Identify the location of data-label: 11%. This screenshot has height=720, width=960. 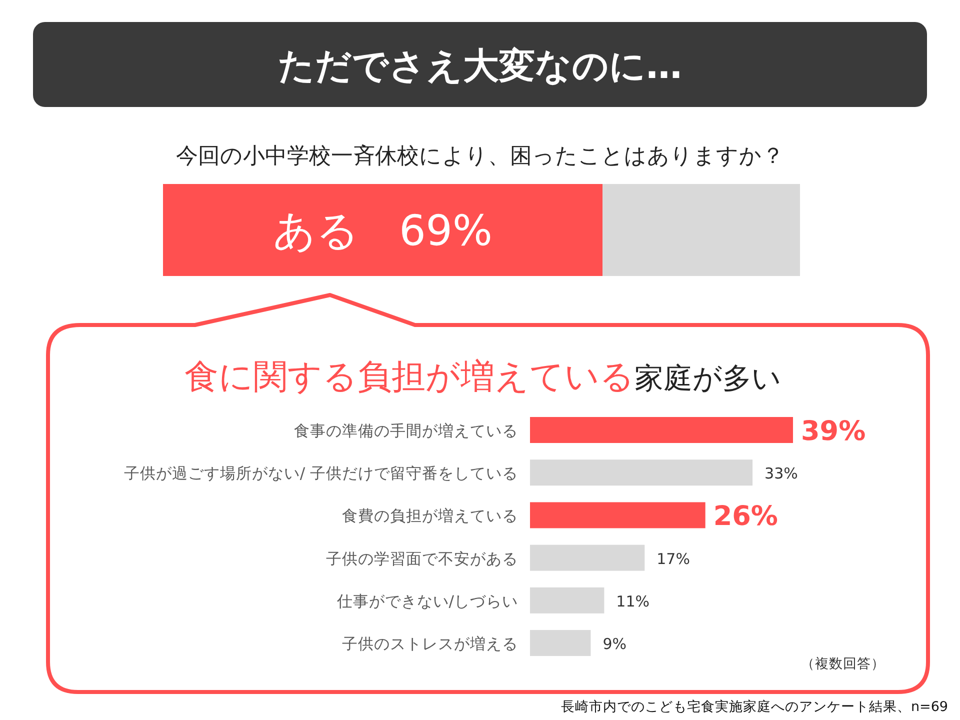
(633, 601).